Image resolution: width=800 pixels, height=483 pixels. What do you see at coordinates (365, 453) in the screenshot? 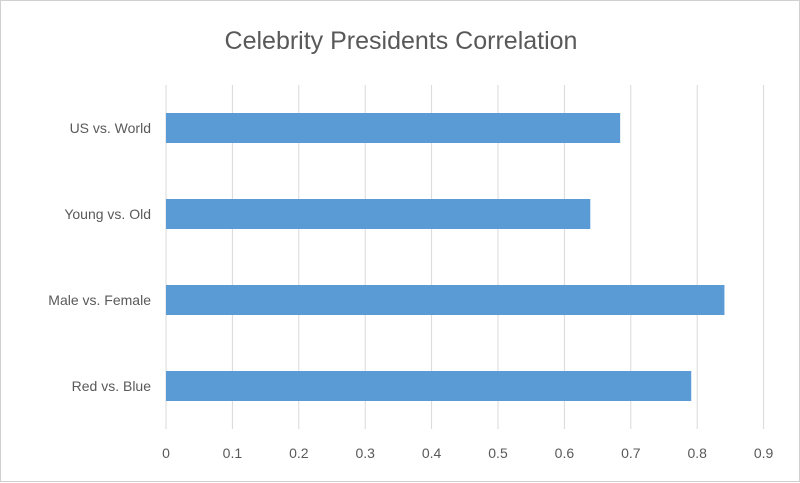
I see `x-tick-label: 0.3` at bounding box center [365, 453].